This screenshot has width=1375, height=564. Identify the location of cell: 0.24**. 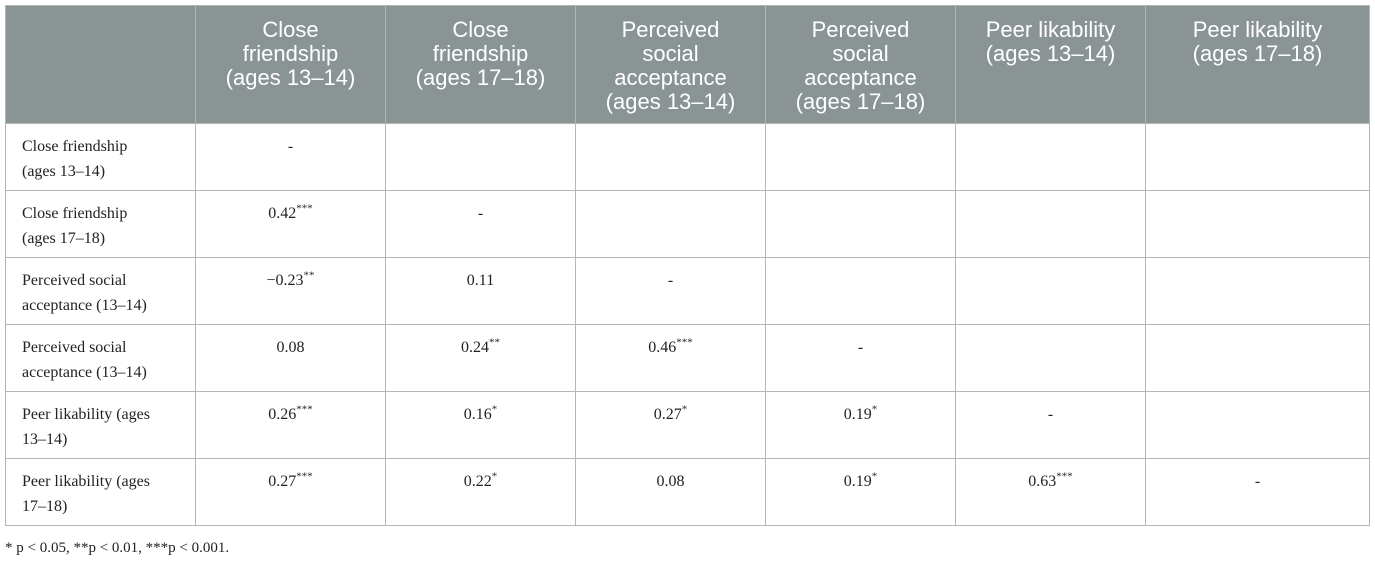
(480, 358).